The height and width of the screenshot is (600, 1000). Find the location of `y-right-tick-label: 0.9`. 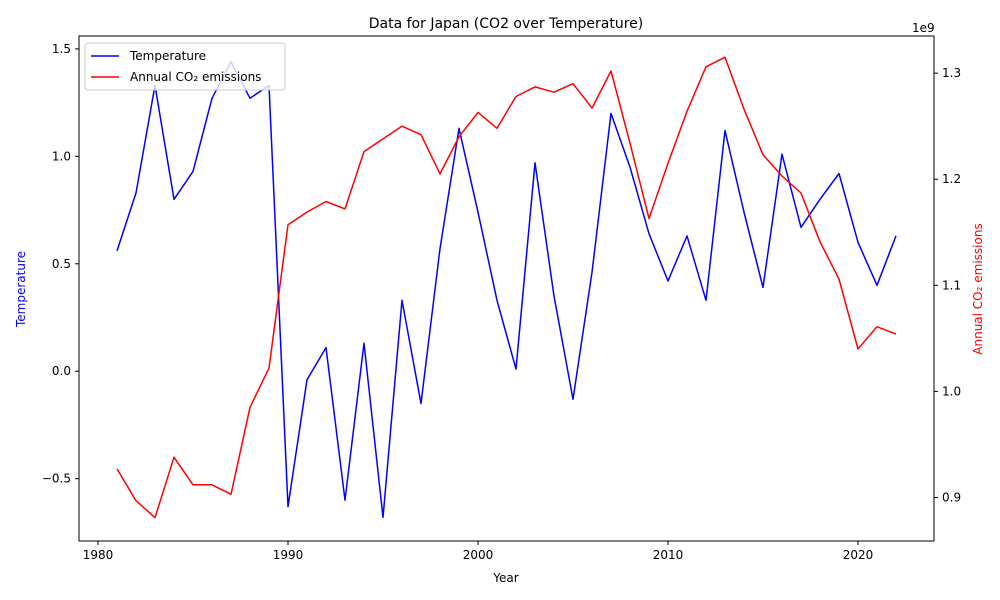

y-right-tick-label: 0.9 is located at coordinates (951, 498).